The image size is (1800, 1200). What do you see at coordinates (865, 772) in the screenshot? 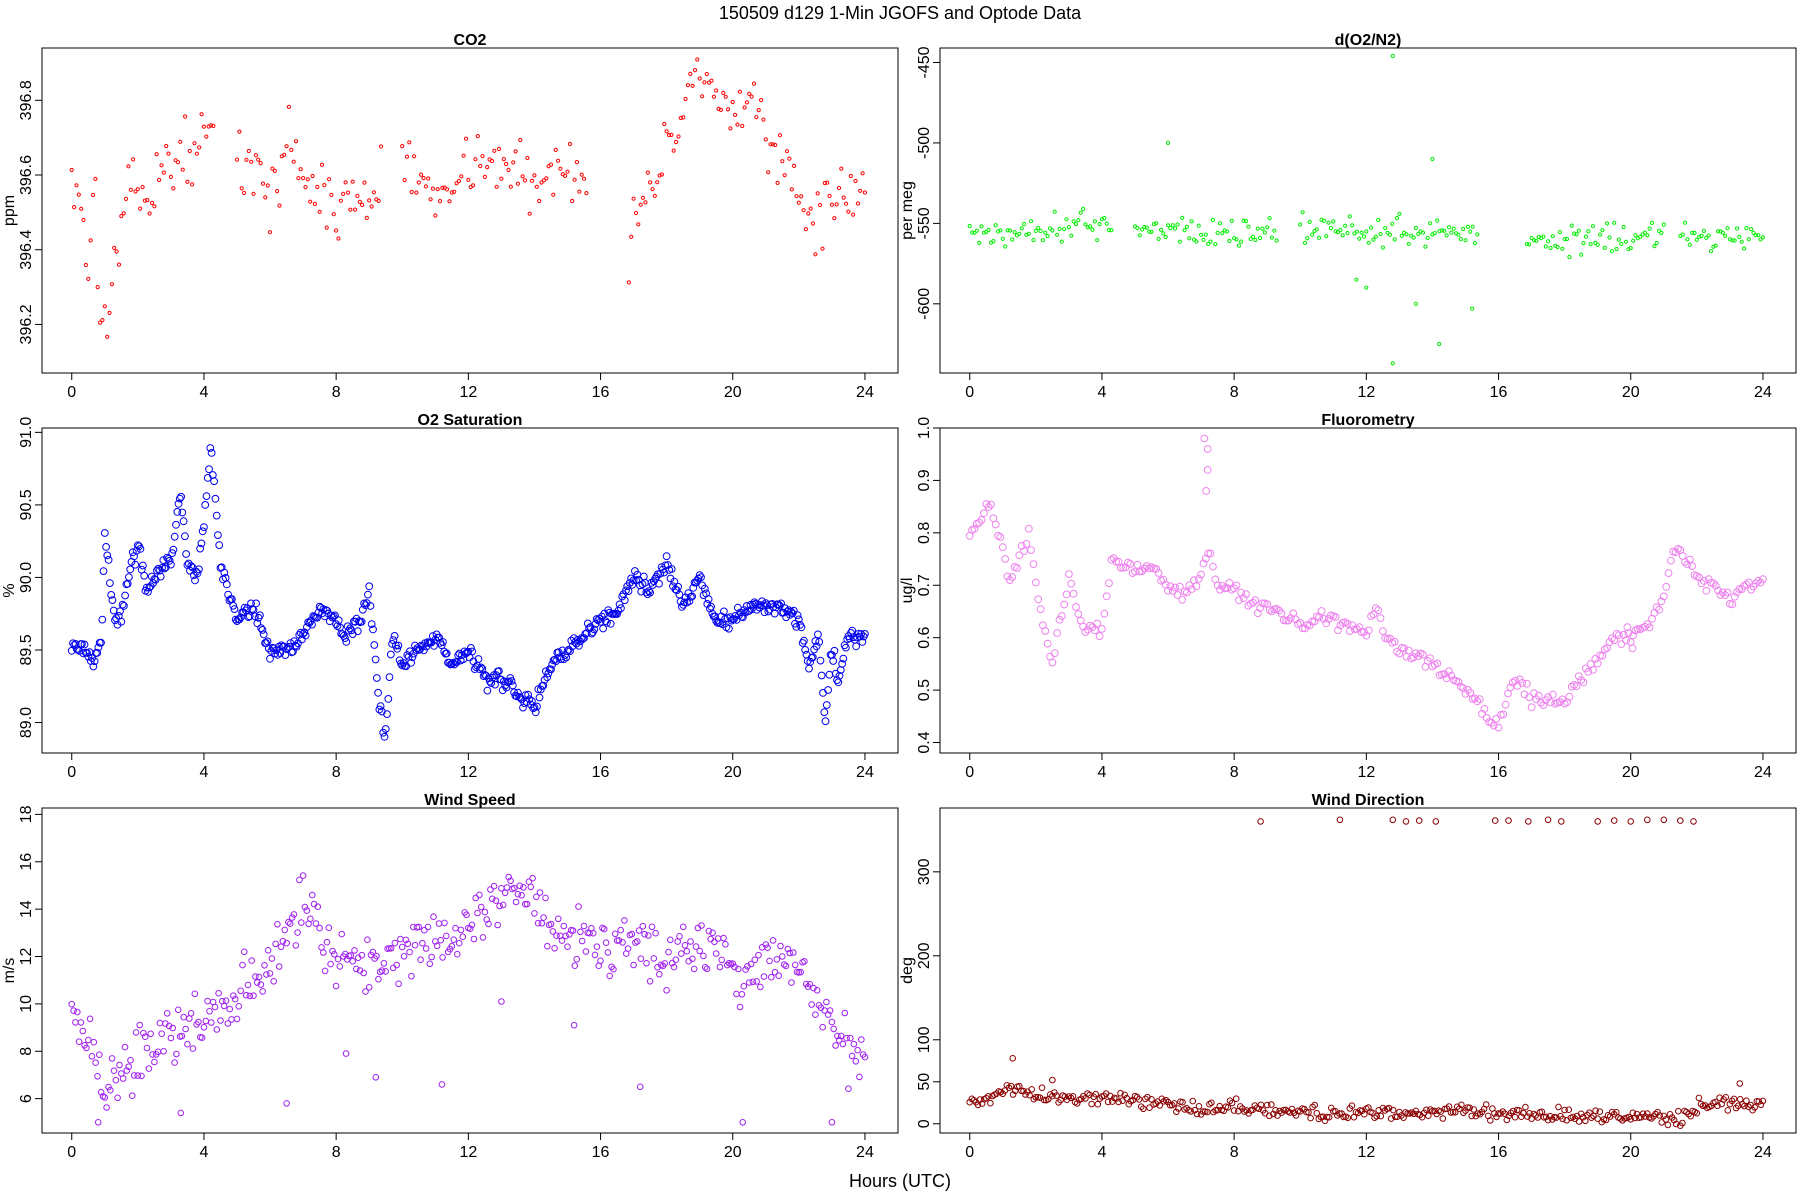
I see `x-tick-label: 24` at bounding box center [865, 772].